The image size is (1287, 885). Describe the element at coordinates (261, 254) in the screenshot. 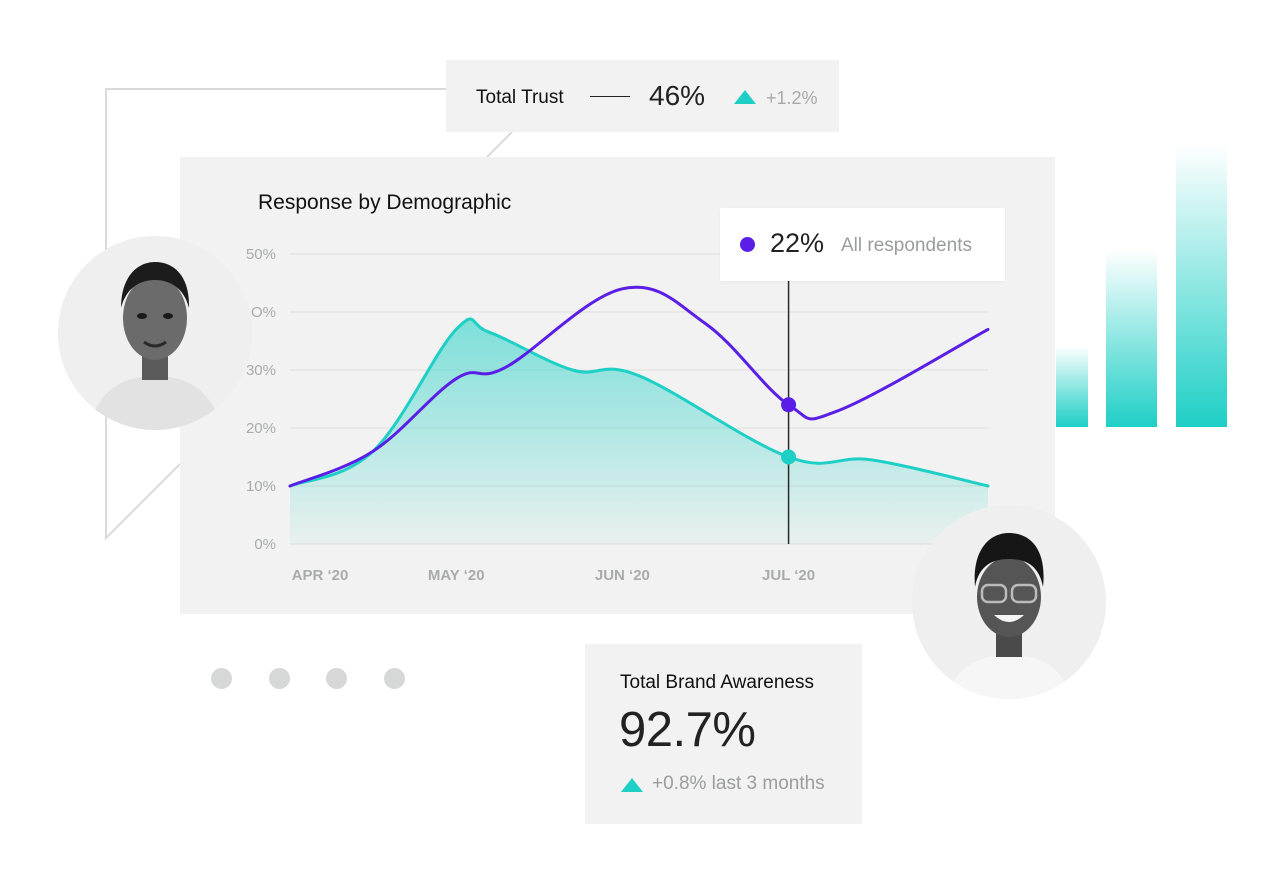

I see `y-tick-label: 50%` at that location.